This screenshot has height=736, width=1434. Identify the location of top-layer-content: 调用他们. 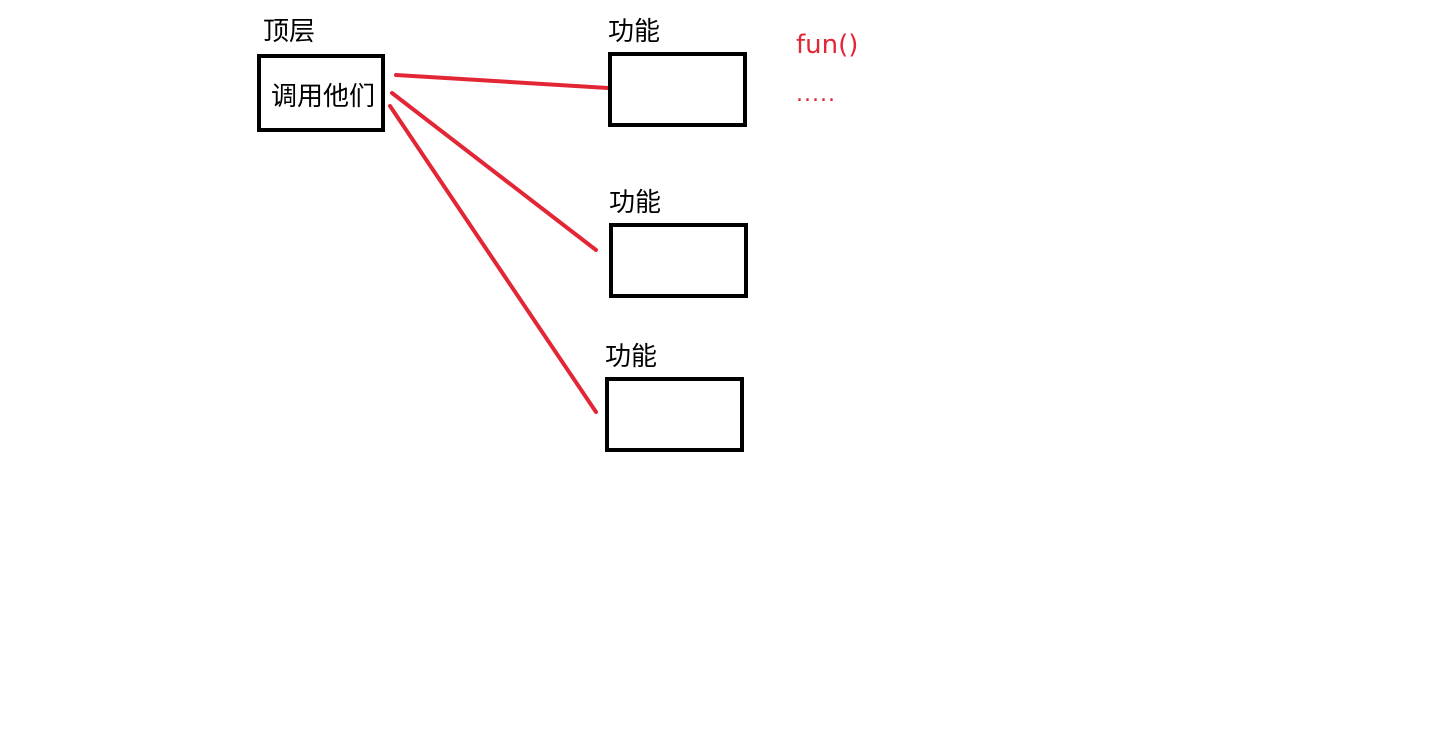
(323, 97).